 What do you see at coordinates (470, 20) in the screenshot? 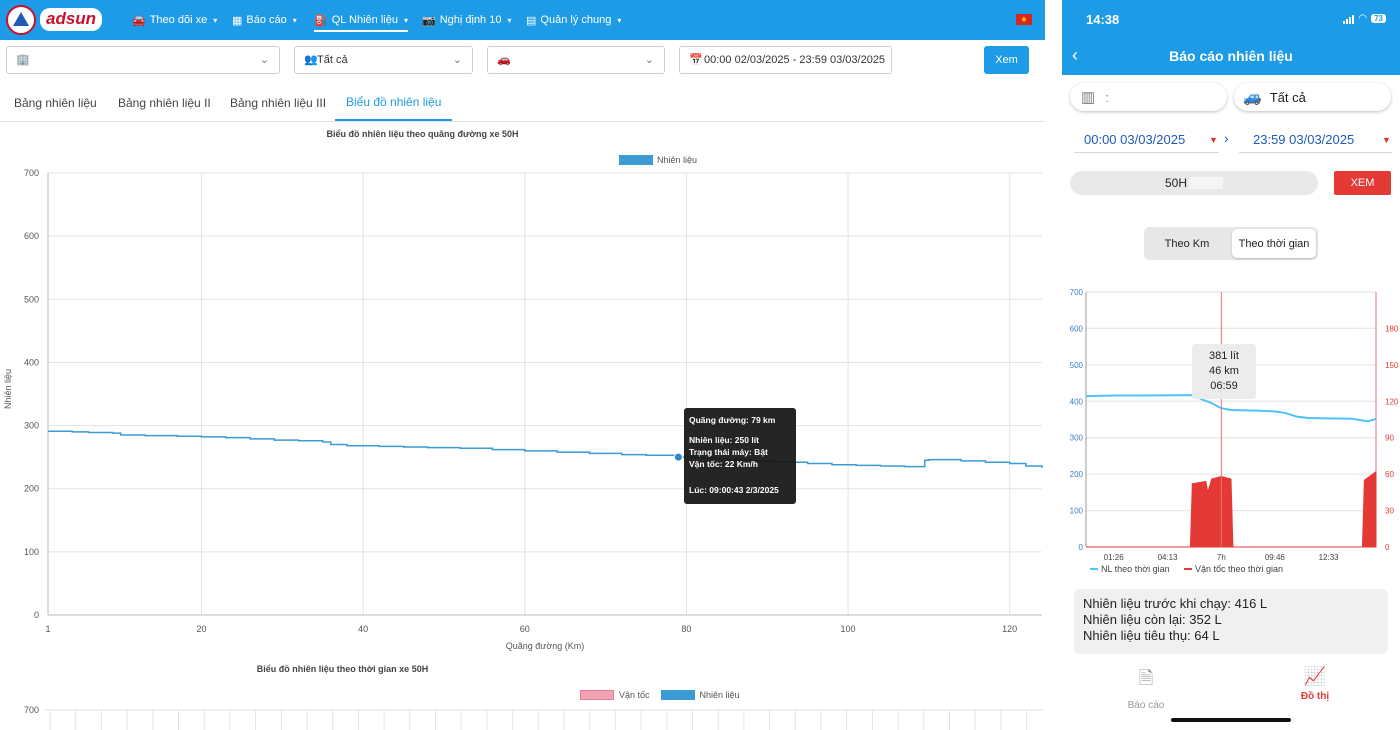
I see `nav-label: Nghị định 10` at bounding box center [470, 20].